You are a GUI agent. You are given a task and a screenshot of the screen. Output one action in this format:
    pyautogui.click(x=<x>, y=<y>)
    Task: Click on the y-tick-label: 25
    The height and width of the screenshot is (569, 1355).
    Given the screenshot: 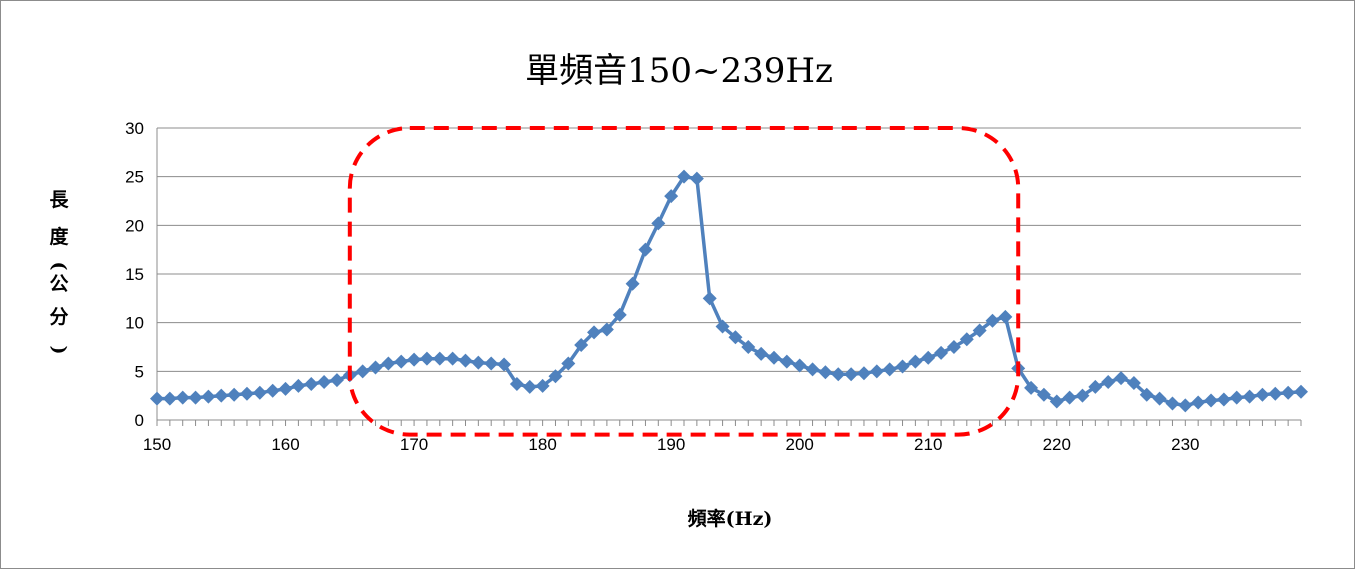 What is the action you would take?
    pyautogui.click(x=134, y=177)
    